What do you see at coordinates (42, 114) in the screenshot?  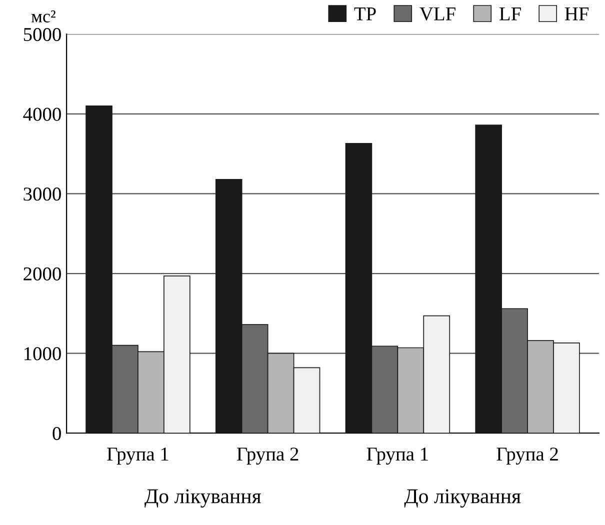 I see `y-tick-label: 4000` at bounding box center [42, 114].